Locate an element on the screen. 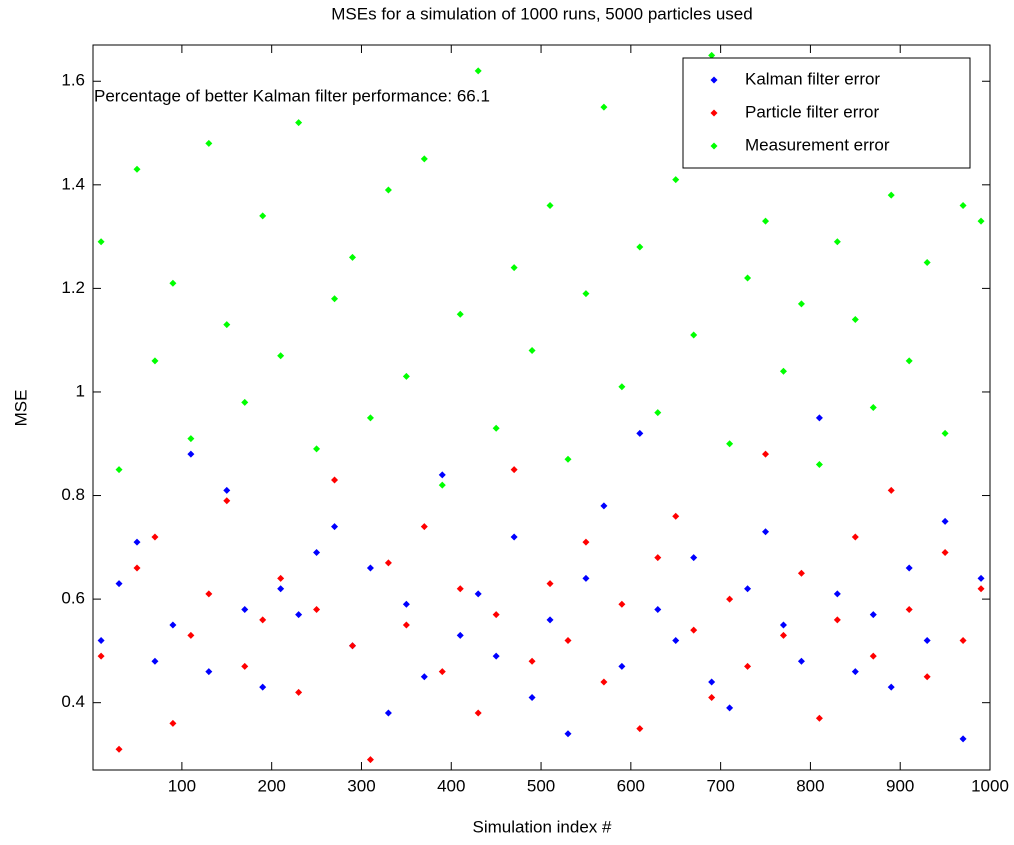 The height and width of the screenshot is (845, 1014). x-tick-label: 900 is located at coordinates (900, 785).